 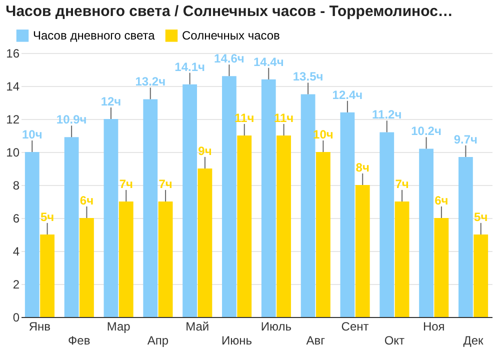 I want to click on data-label: 9.7ч, so click(x=466, y=139).